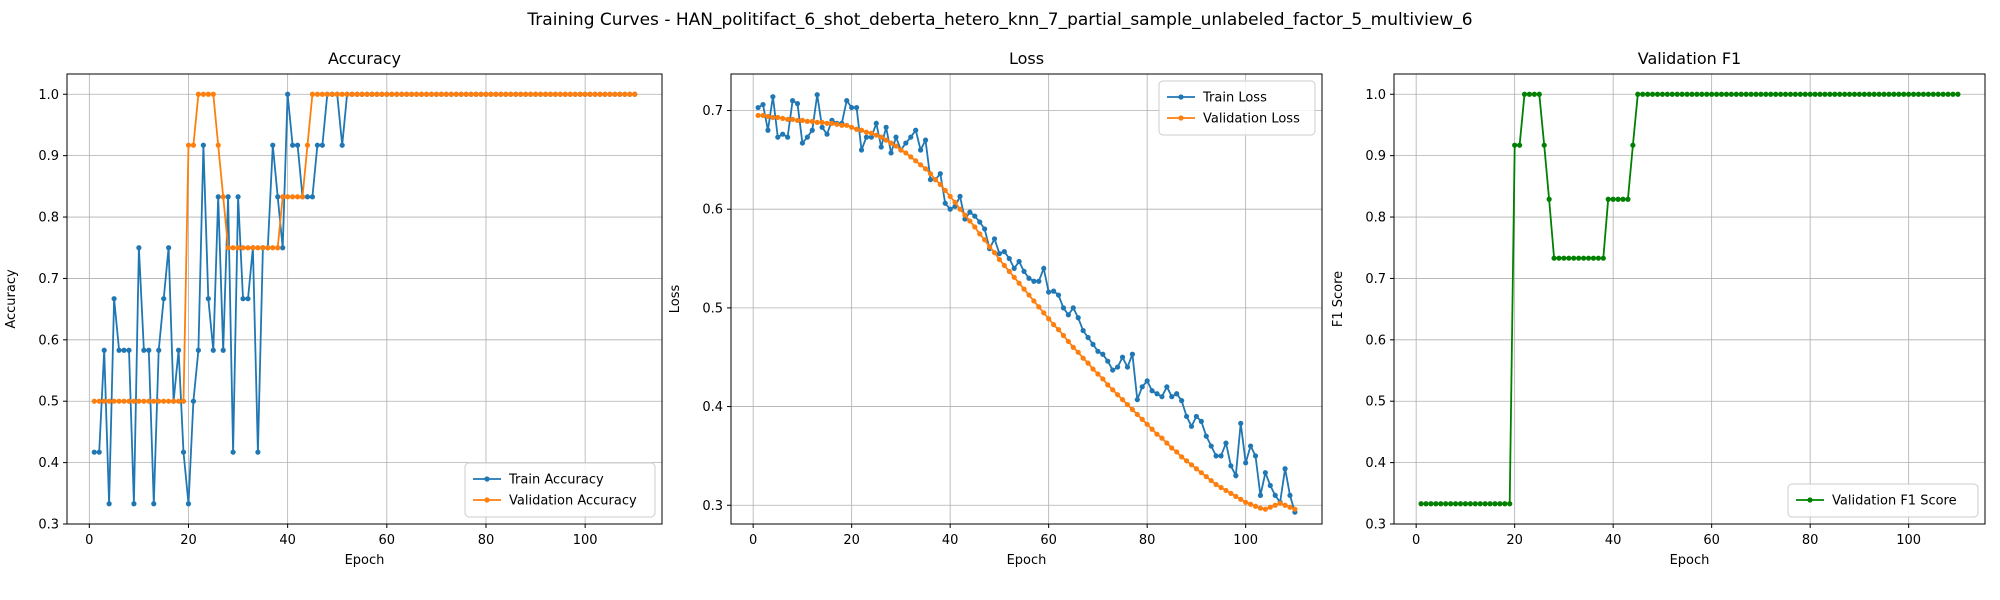 This screenshot has height=600, width=2000. Describe the element at coordinates (1375, 463) in the screenshot. I see `y-tick-label: 0.4` at that location.